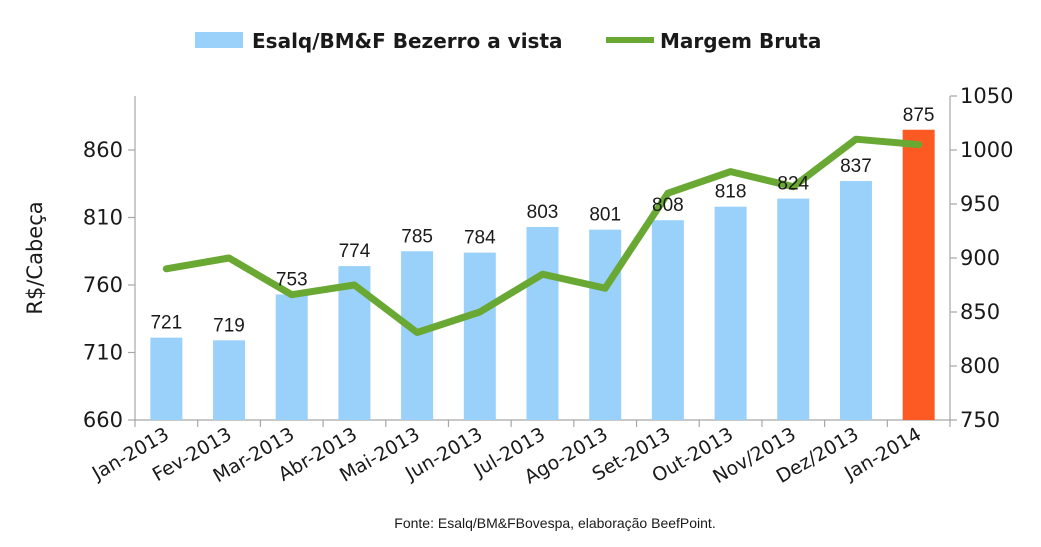  I want to click on data-label: 785, so click(417, 236).